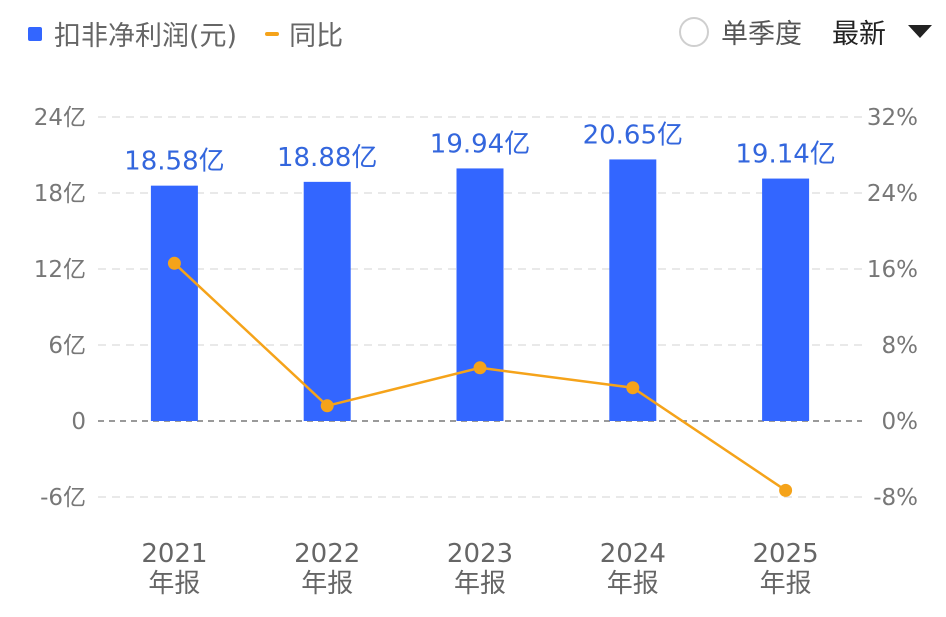 The image size is (946, 617). What do you see at coordinates (174, 162) in the screenshot?
I see `bar-value-label: 18.58亿` at bounding box center [174, 162].